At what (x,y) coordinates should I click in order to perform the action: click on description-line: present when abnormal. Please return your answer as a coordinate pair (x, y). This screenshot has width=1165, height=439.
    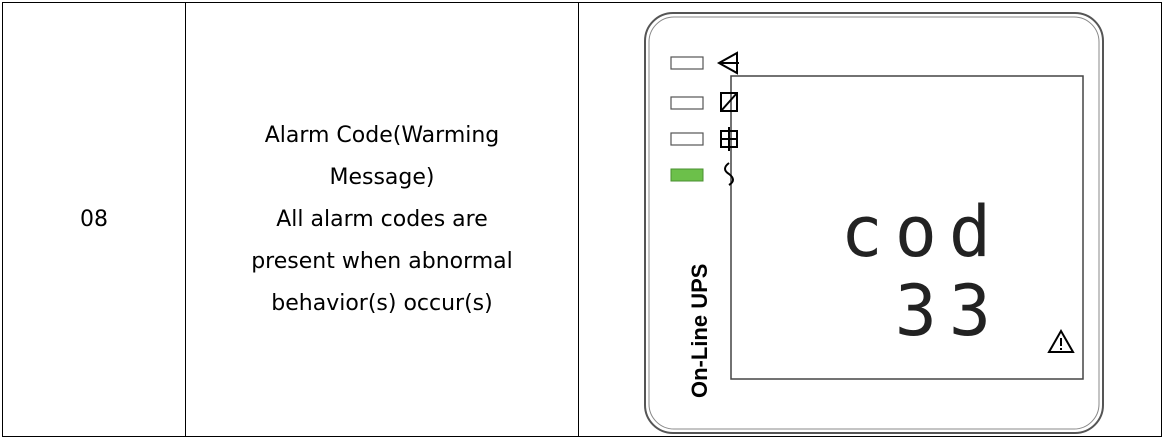
    Looking at the image, I should click on (382, 261).